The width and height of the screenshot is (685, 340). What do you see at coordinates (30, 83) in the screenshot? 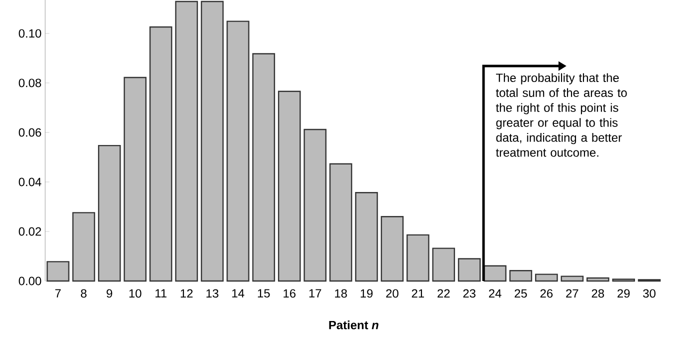
I see `y-tick-label: 0.08` at bounding box center [30, 83].